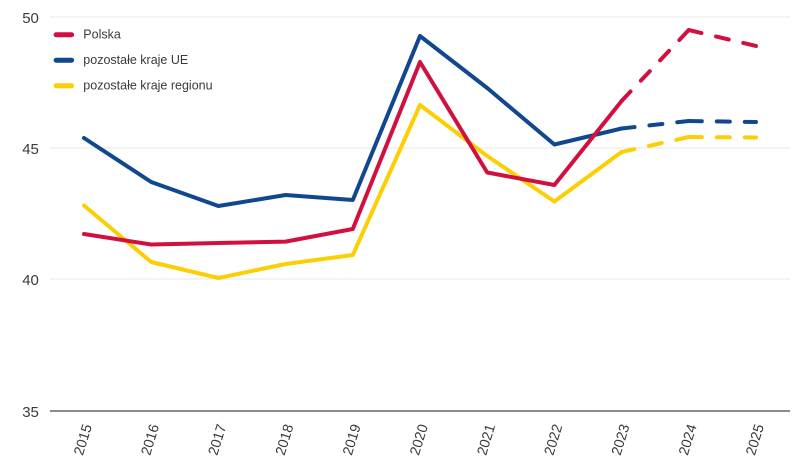 The height and width of the screenshot is (471, 800). What do you see at coordinates (102, 34) in the screenshot?
I see `svg-text: Polska` at bounding box center [102, 34].